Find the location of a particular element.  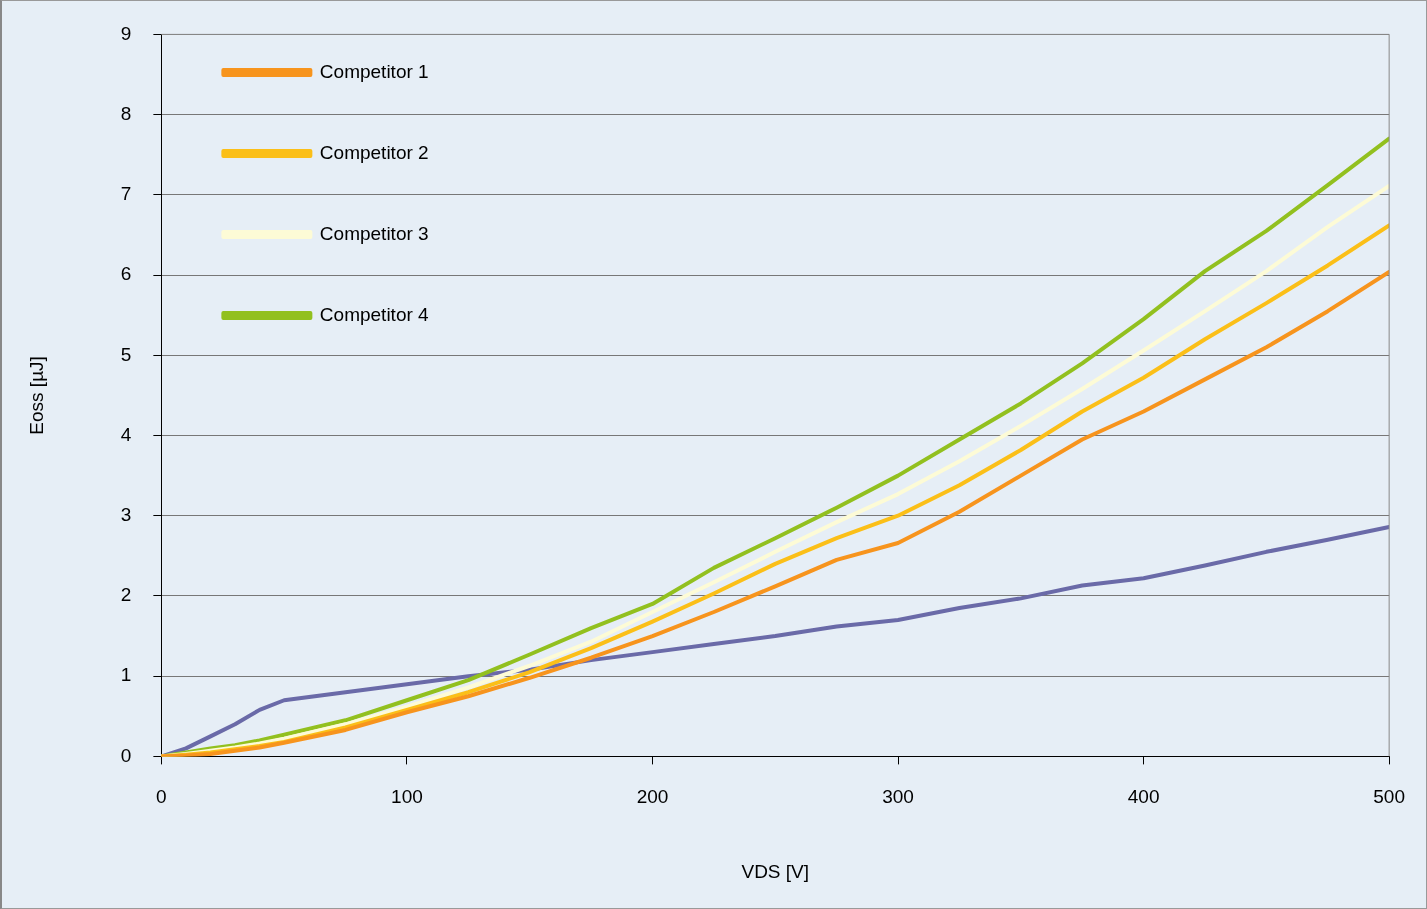

y-tick-label: 0 is located at coordinates (126, 755).